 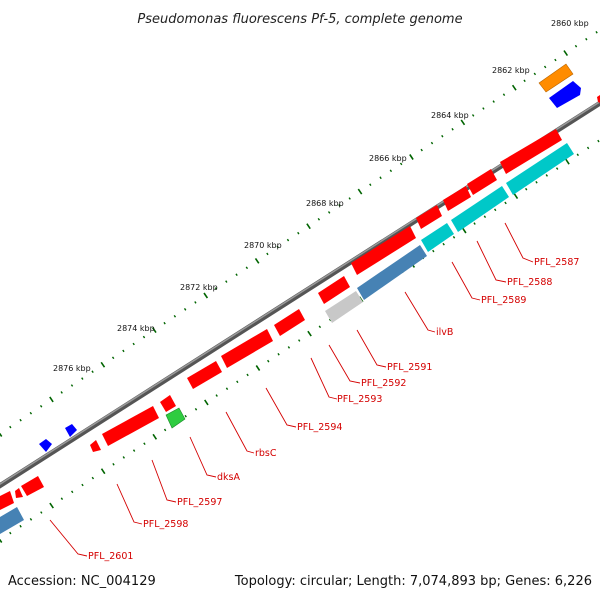 What do you see at coordinates (565, 94) in the screenshot?
I see `gene-feature-blue-large` at bounding box center [565, 94].